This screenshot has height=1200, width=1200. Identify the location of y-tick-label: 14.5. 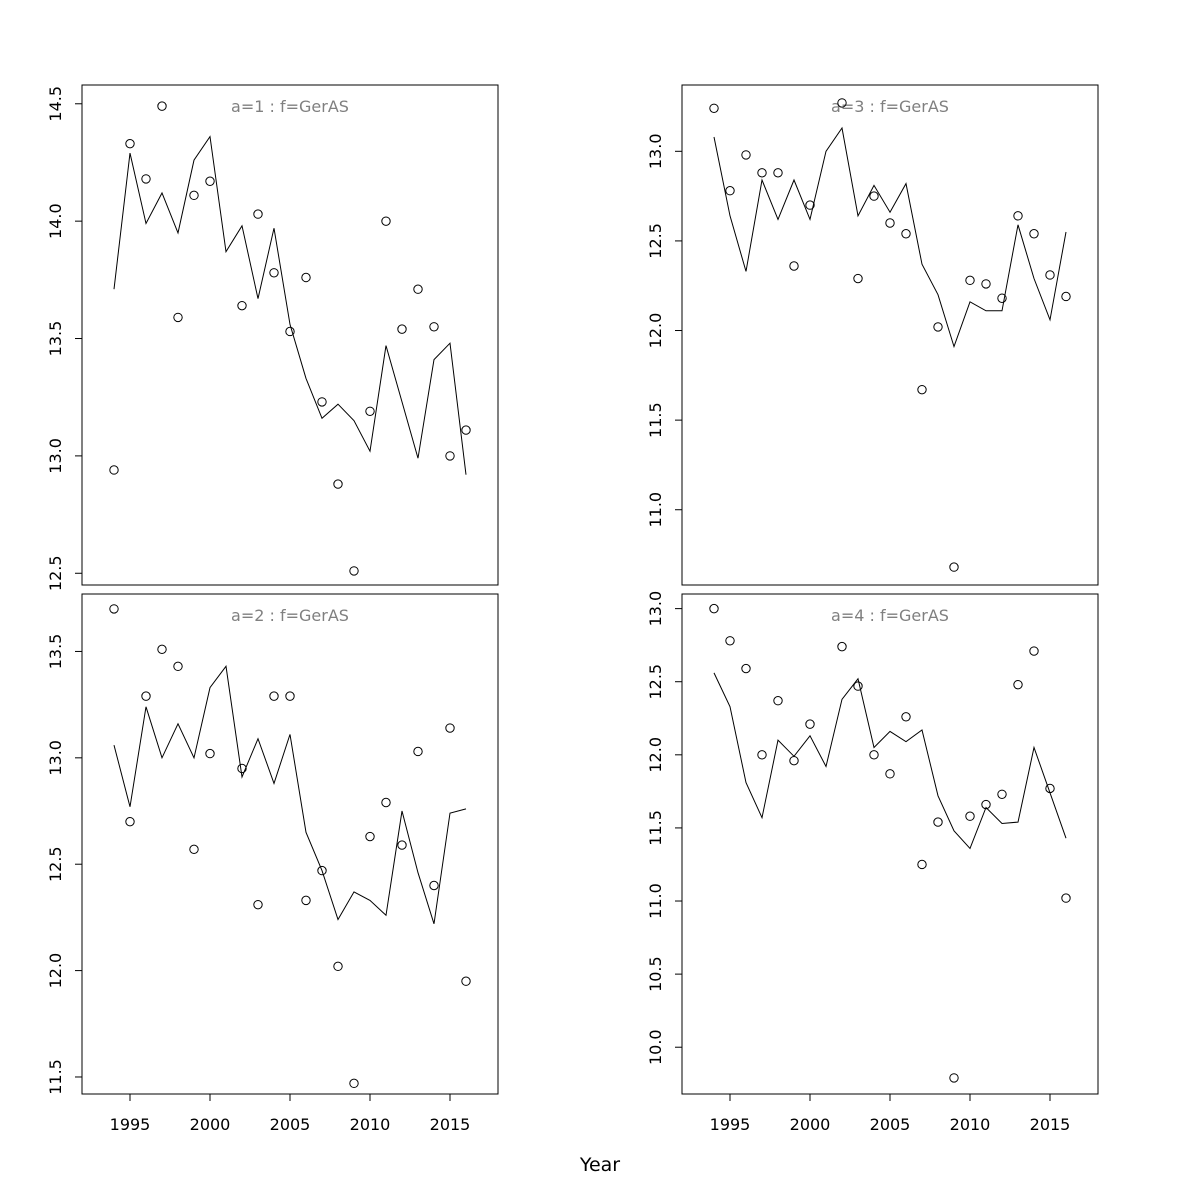
(55, 104).